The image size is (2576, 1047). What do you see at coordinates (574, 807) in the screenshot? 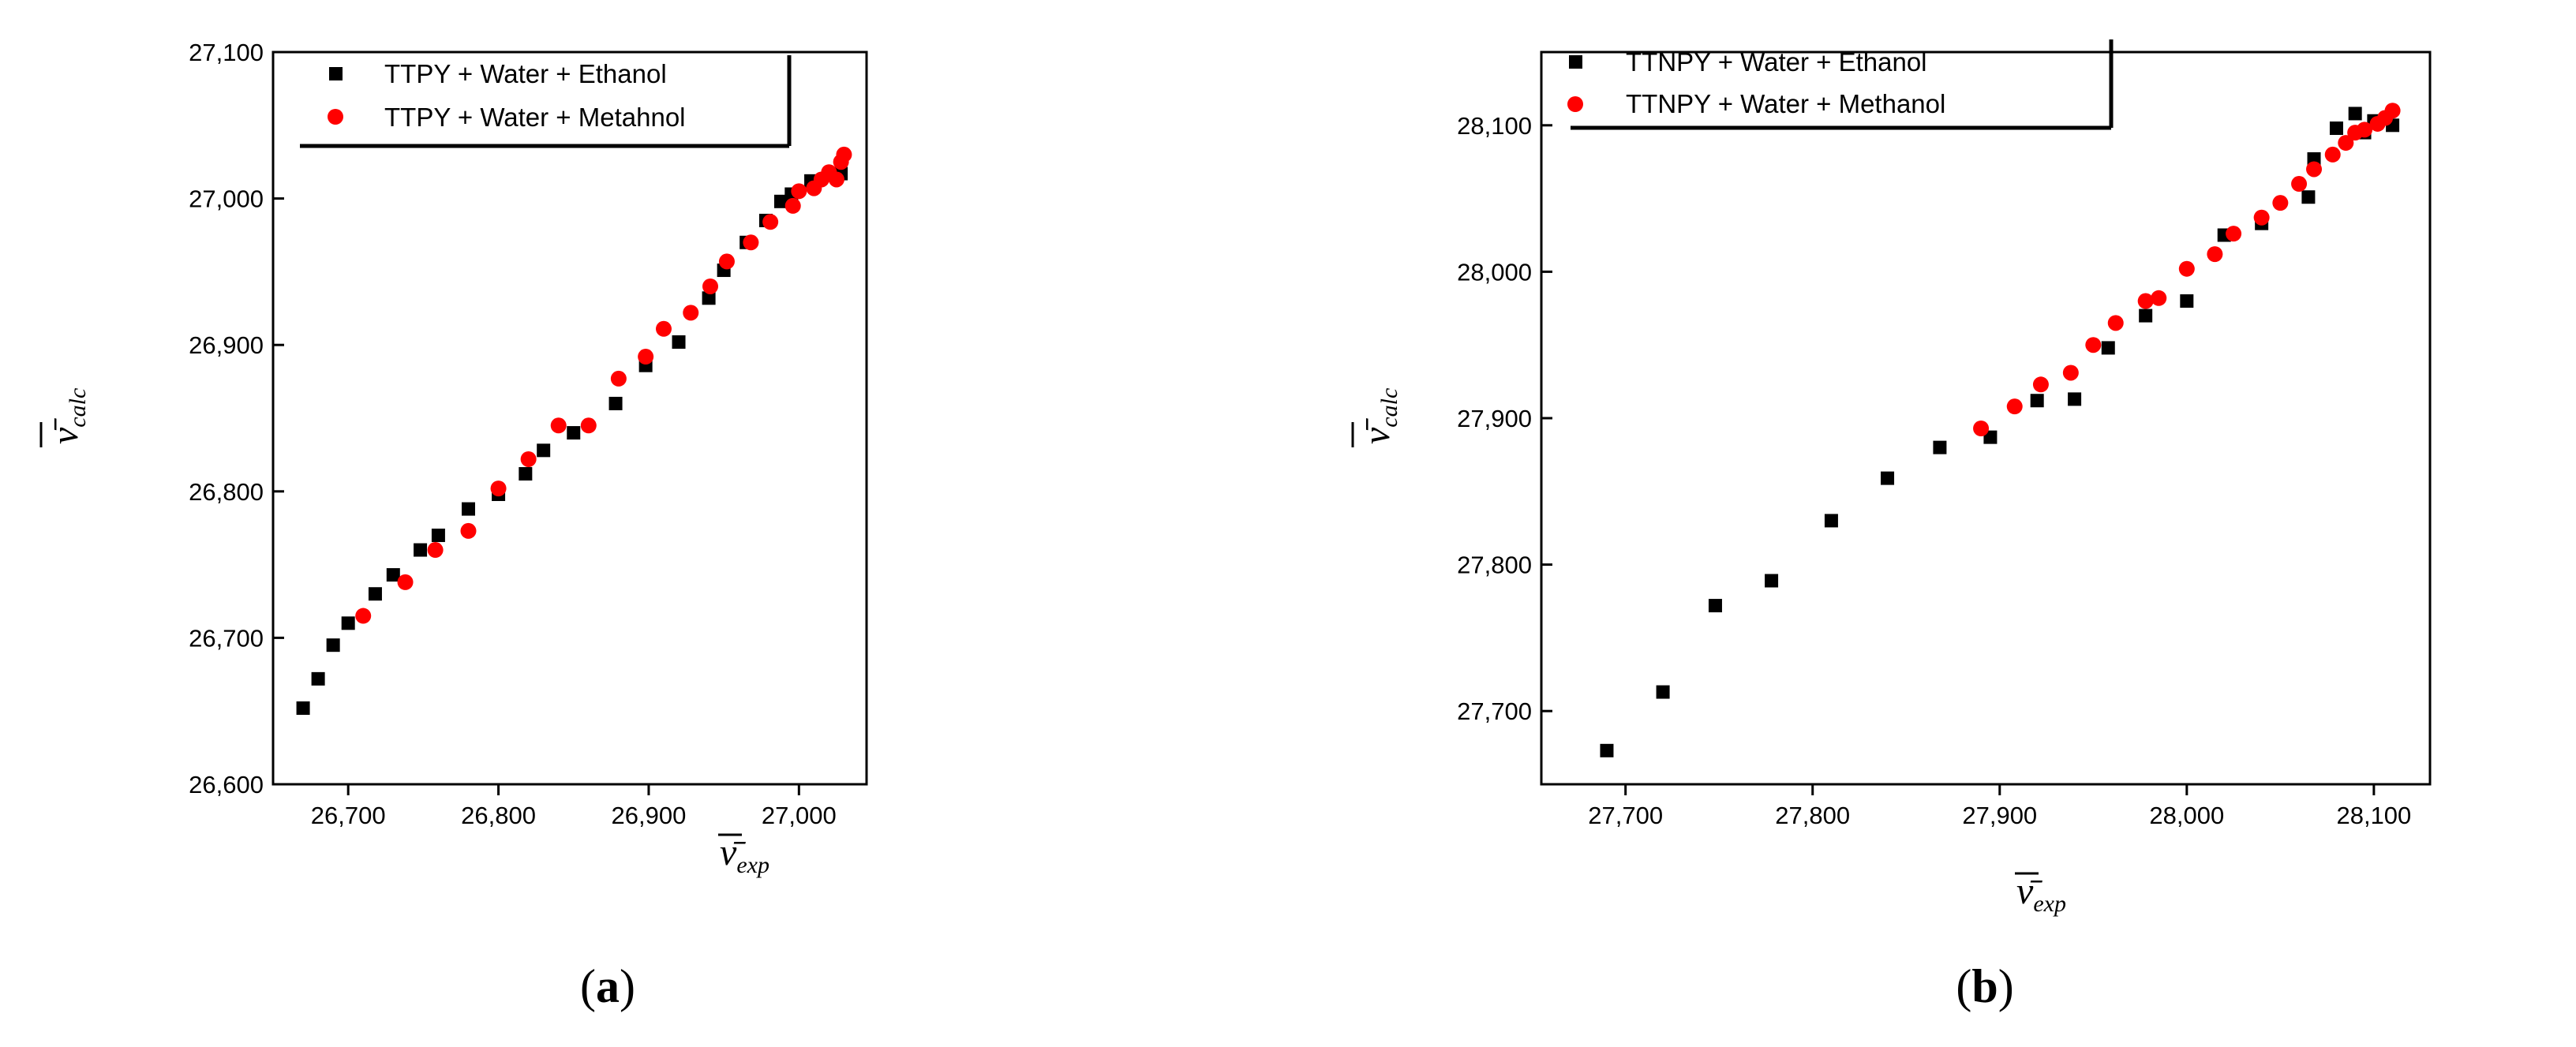
I see `x-ticks-a: 26,700 26,800 26,900 27,000` at bounding box center [574, 807].